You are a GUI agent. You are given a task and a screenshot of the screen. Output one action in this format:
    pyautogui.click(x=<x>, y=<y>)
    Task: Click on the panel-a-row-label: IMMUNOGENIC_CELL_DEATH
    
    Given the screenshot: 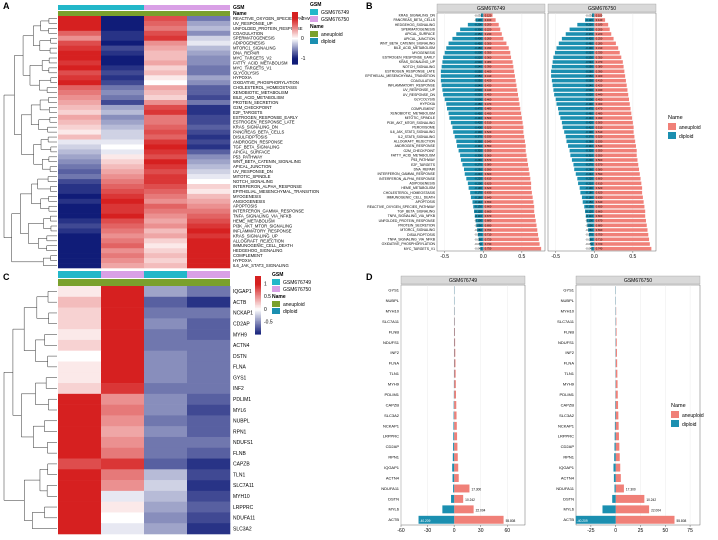 What is the action you would take?
    pyautogui.click(x=263, y=245)
    